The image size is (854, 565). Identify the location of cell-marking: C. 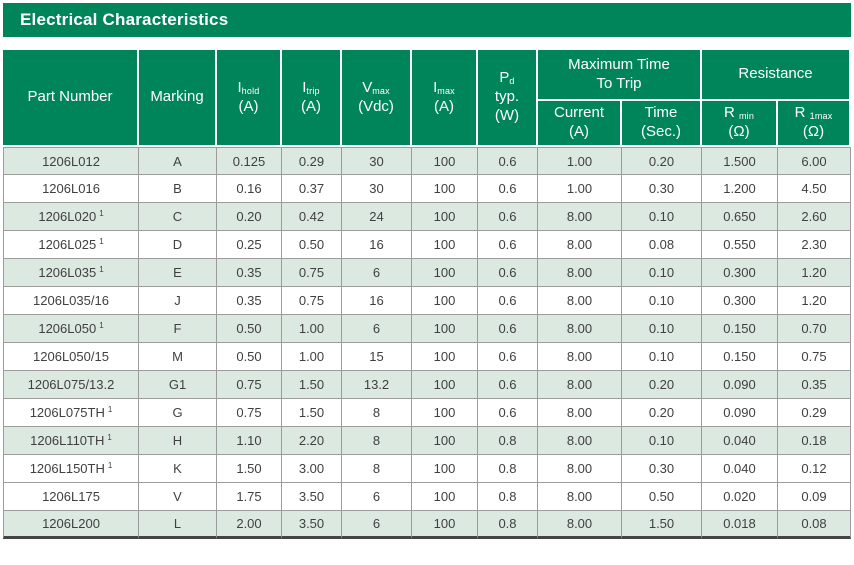
(178, 217).